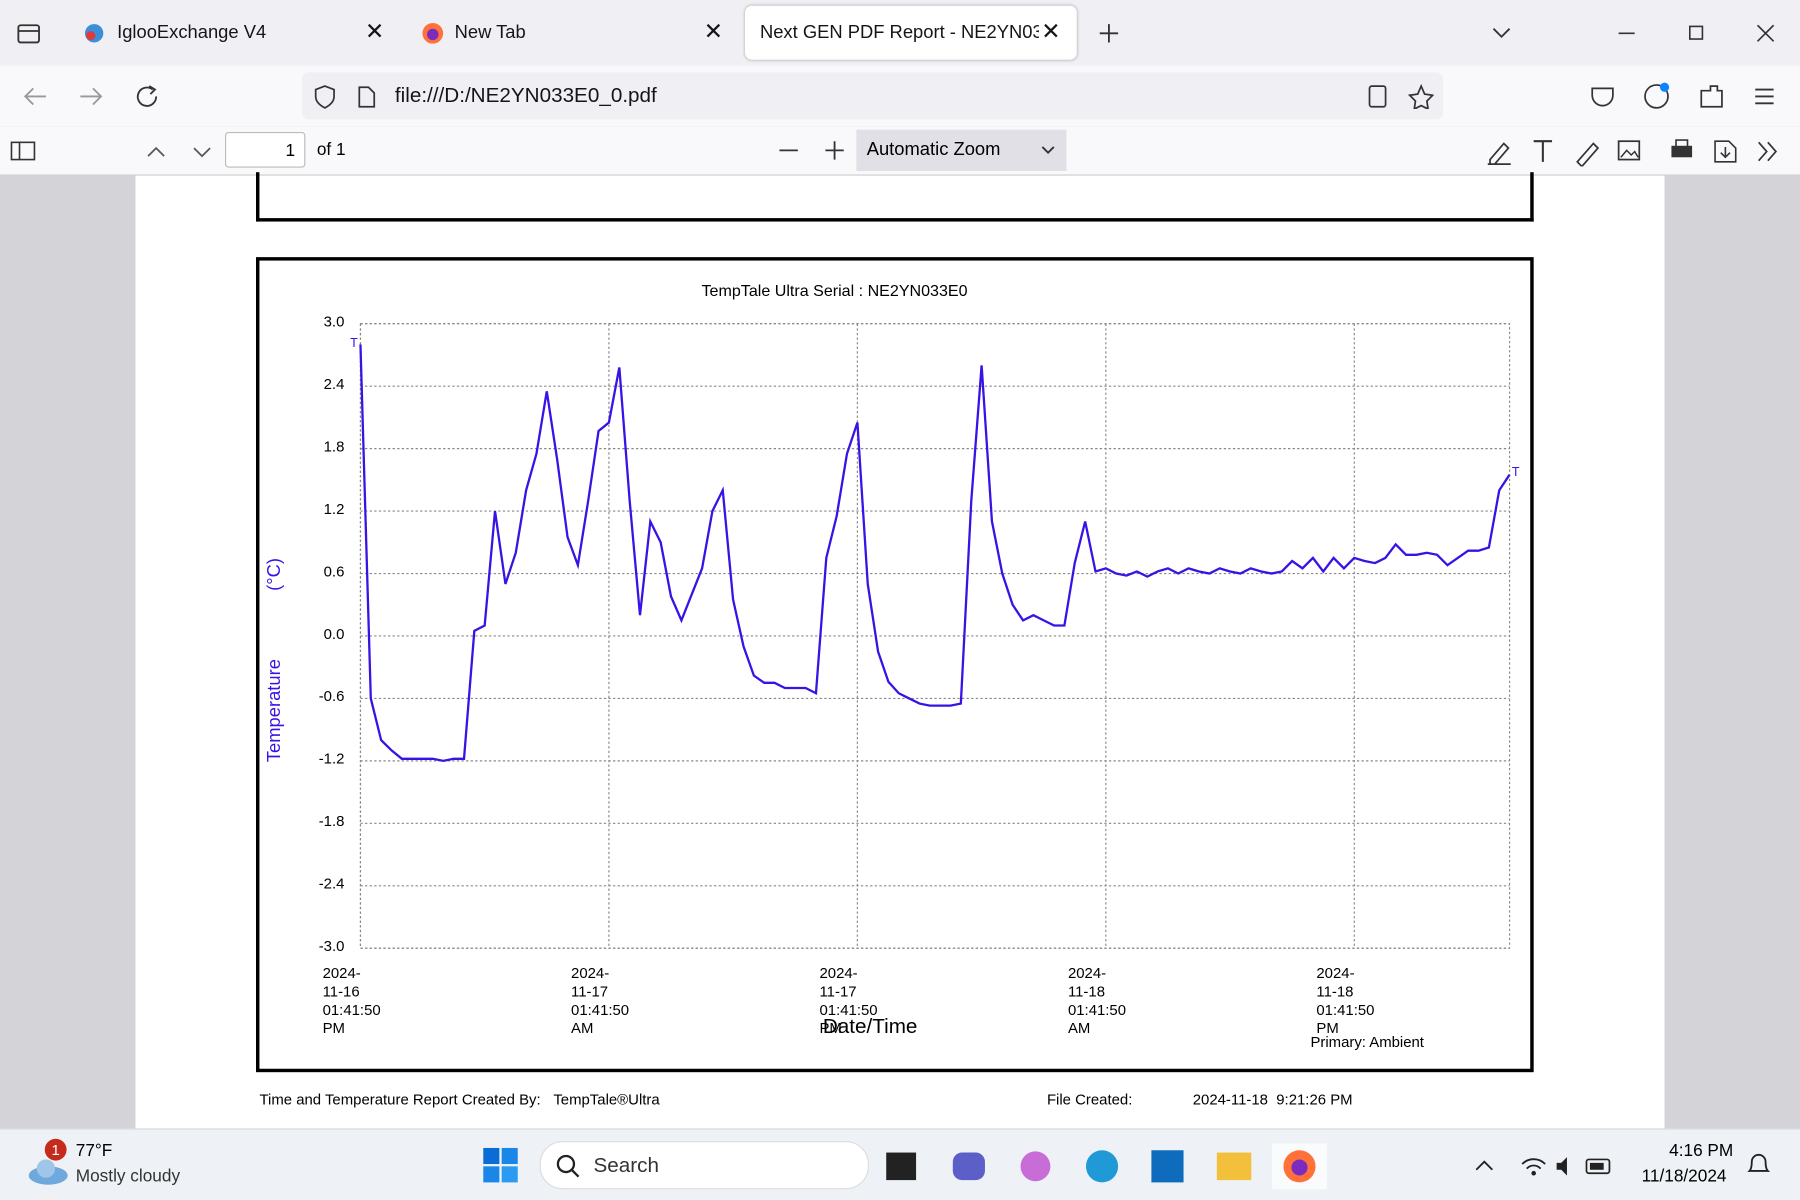  I want to click on url-field: file:///D:/NE2YN033E0_0.pdf, so click(872, 96).